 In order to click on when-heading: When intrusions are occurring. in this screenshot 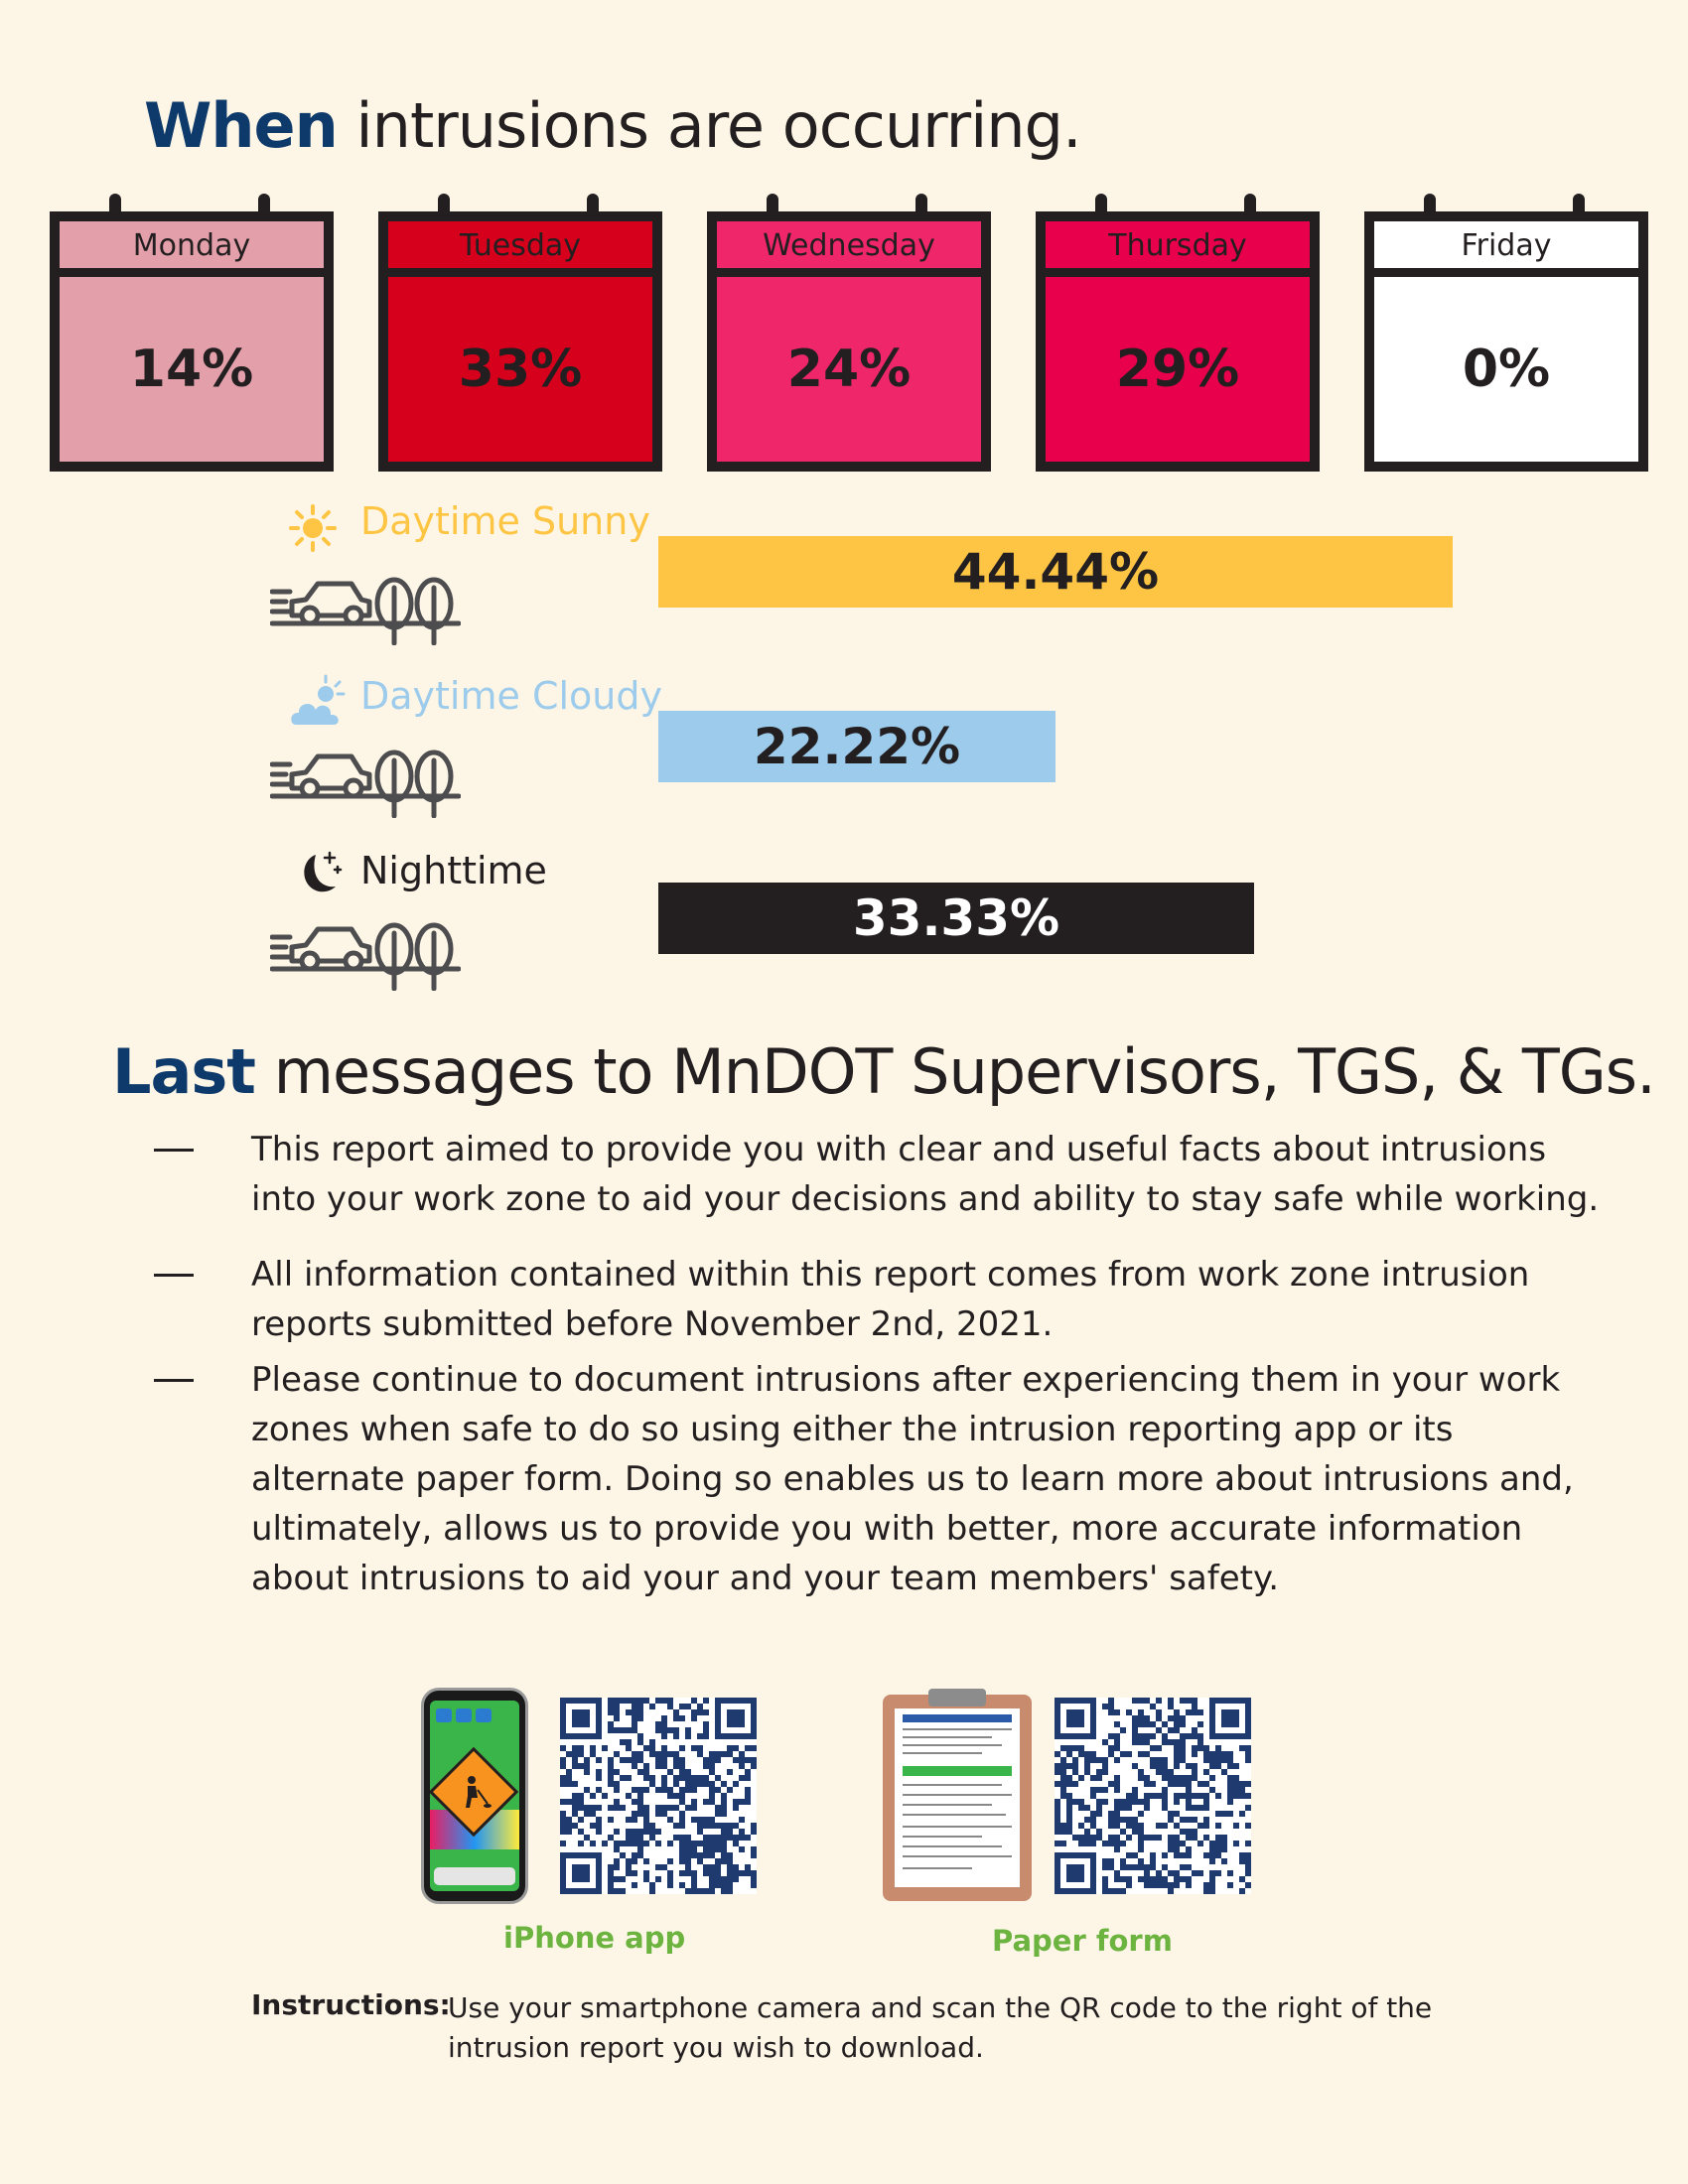, I will do `click(613, 125)`.